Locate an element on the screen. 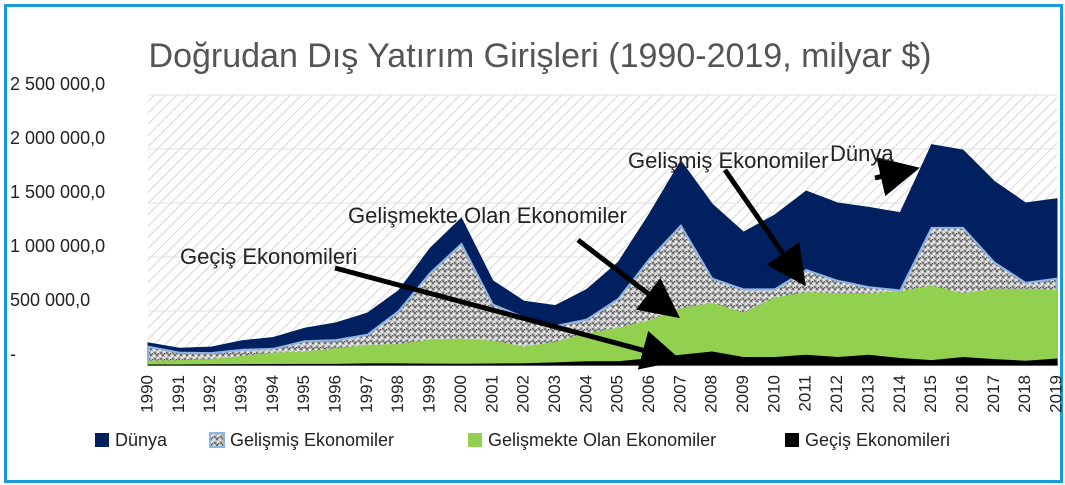  x-tick-label: 2005 is located at coordinates (617, 394).